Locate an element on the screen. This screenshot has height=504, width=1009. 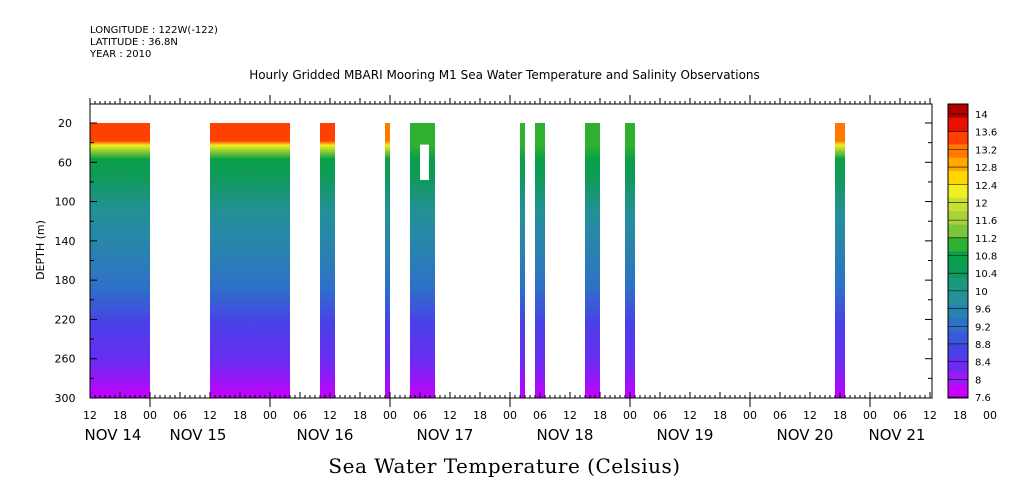
y-tick-labels: 20 60 100 140 180 220 260 300 is located at coordinates (65, 261).